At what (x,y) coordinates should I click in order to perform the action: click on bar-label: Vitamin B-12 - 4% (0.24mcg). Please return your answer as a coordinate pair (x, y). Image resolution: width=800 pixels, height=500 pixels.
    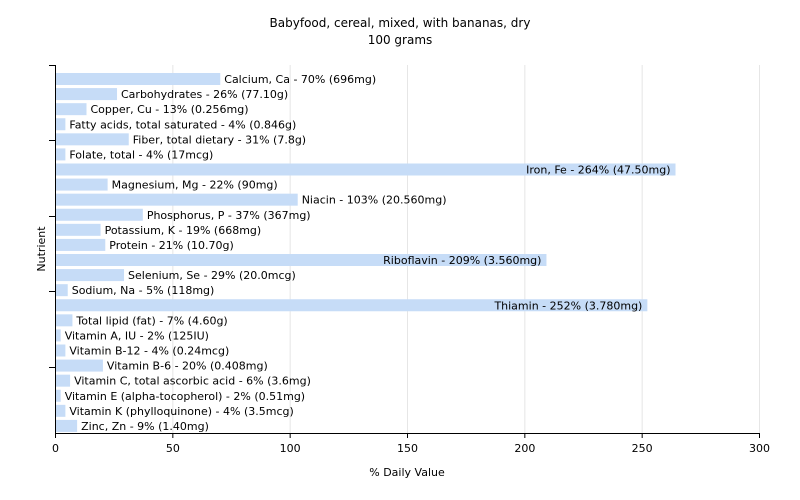
    Looking at the image, I should click on (149, 351).